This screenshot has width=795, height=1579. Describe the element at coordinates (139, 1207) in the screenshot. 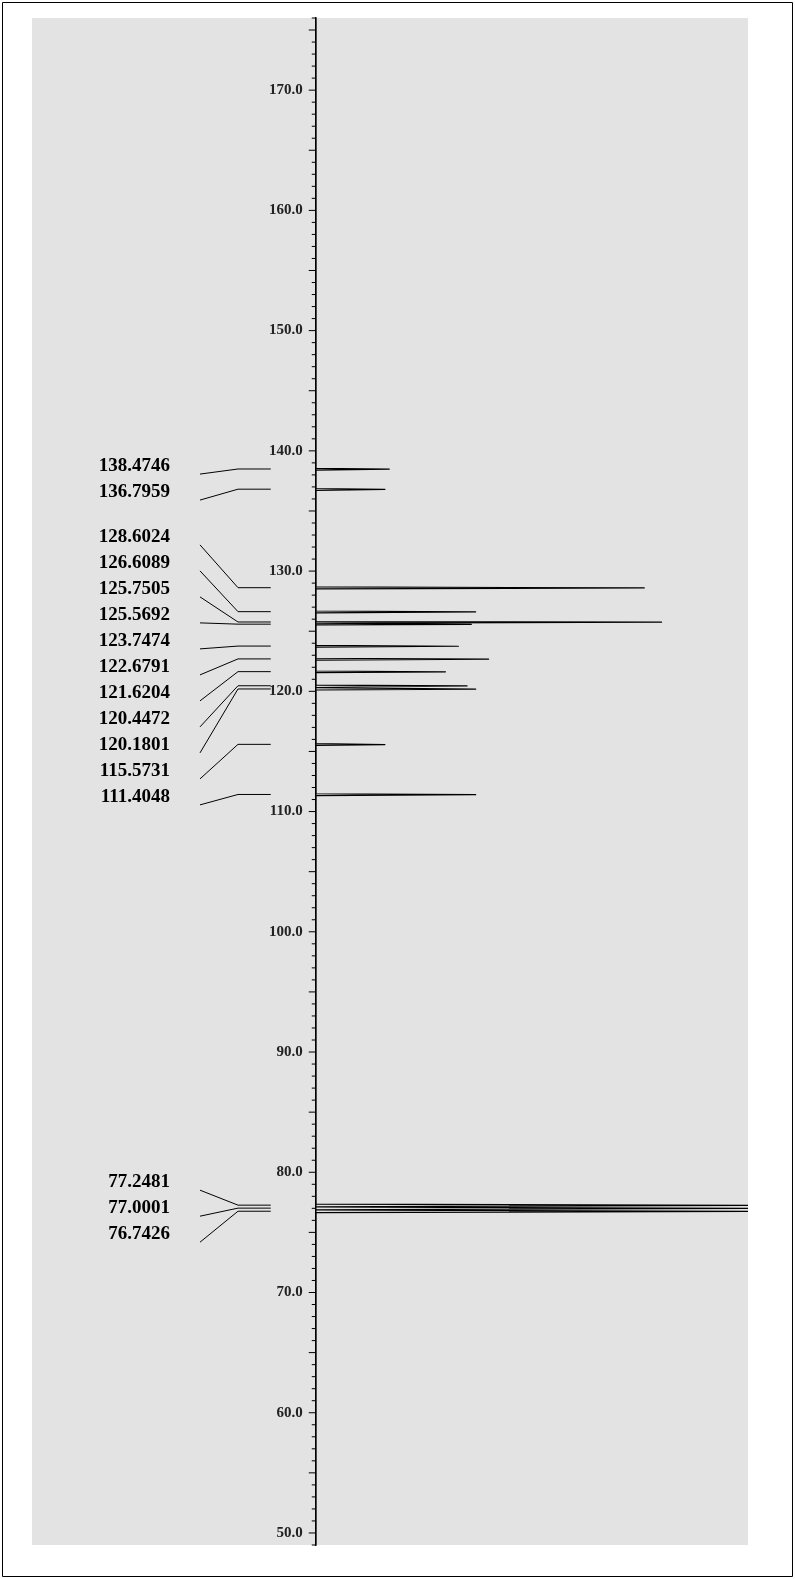

I see `text: 77.0001` at that location.